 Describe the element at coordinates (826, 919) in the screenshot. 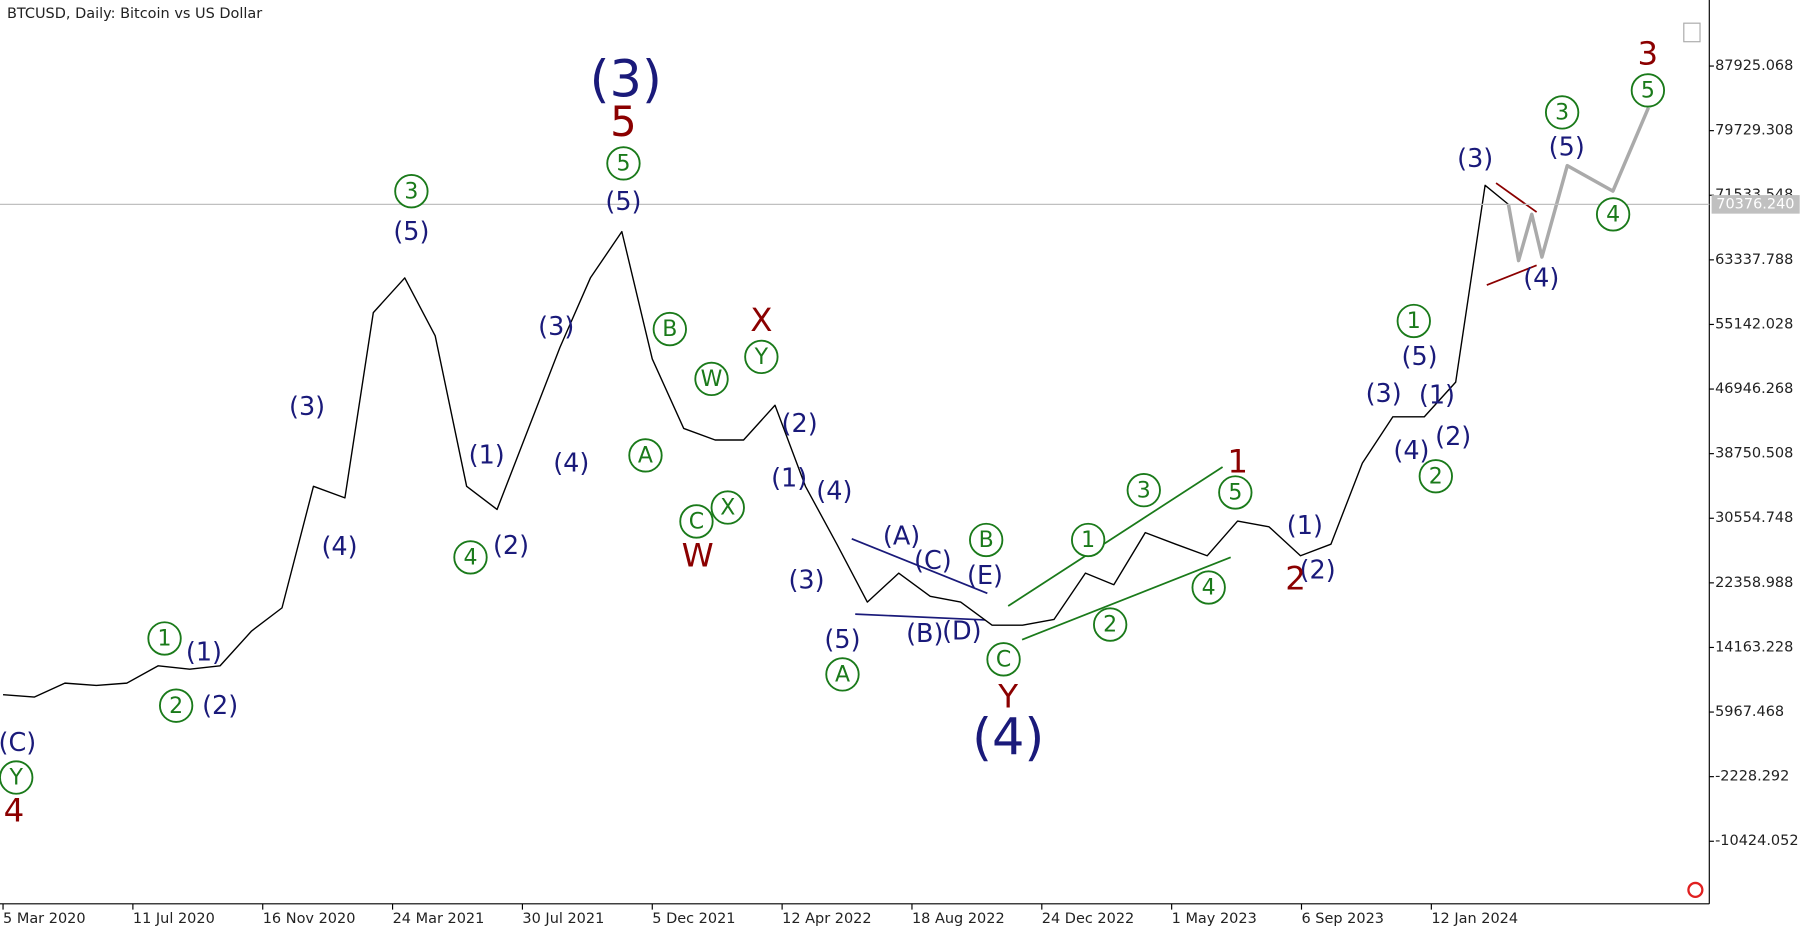

I see `x-tick-label: 12 Apr 2022` at that location.